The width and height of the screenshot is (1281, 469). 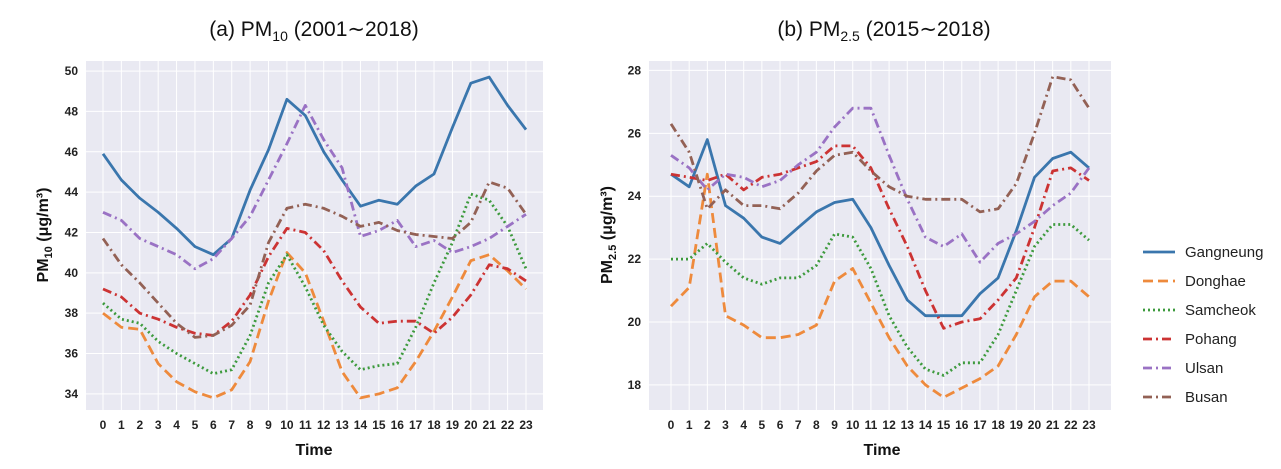 What do you see at coordinates (635, 196) in the screenshot?
I see `y-tick-label: 24` at bounding box center [635, 196].